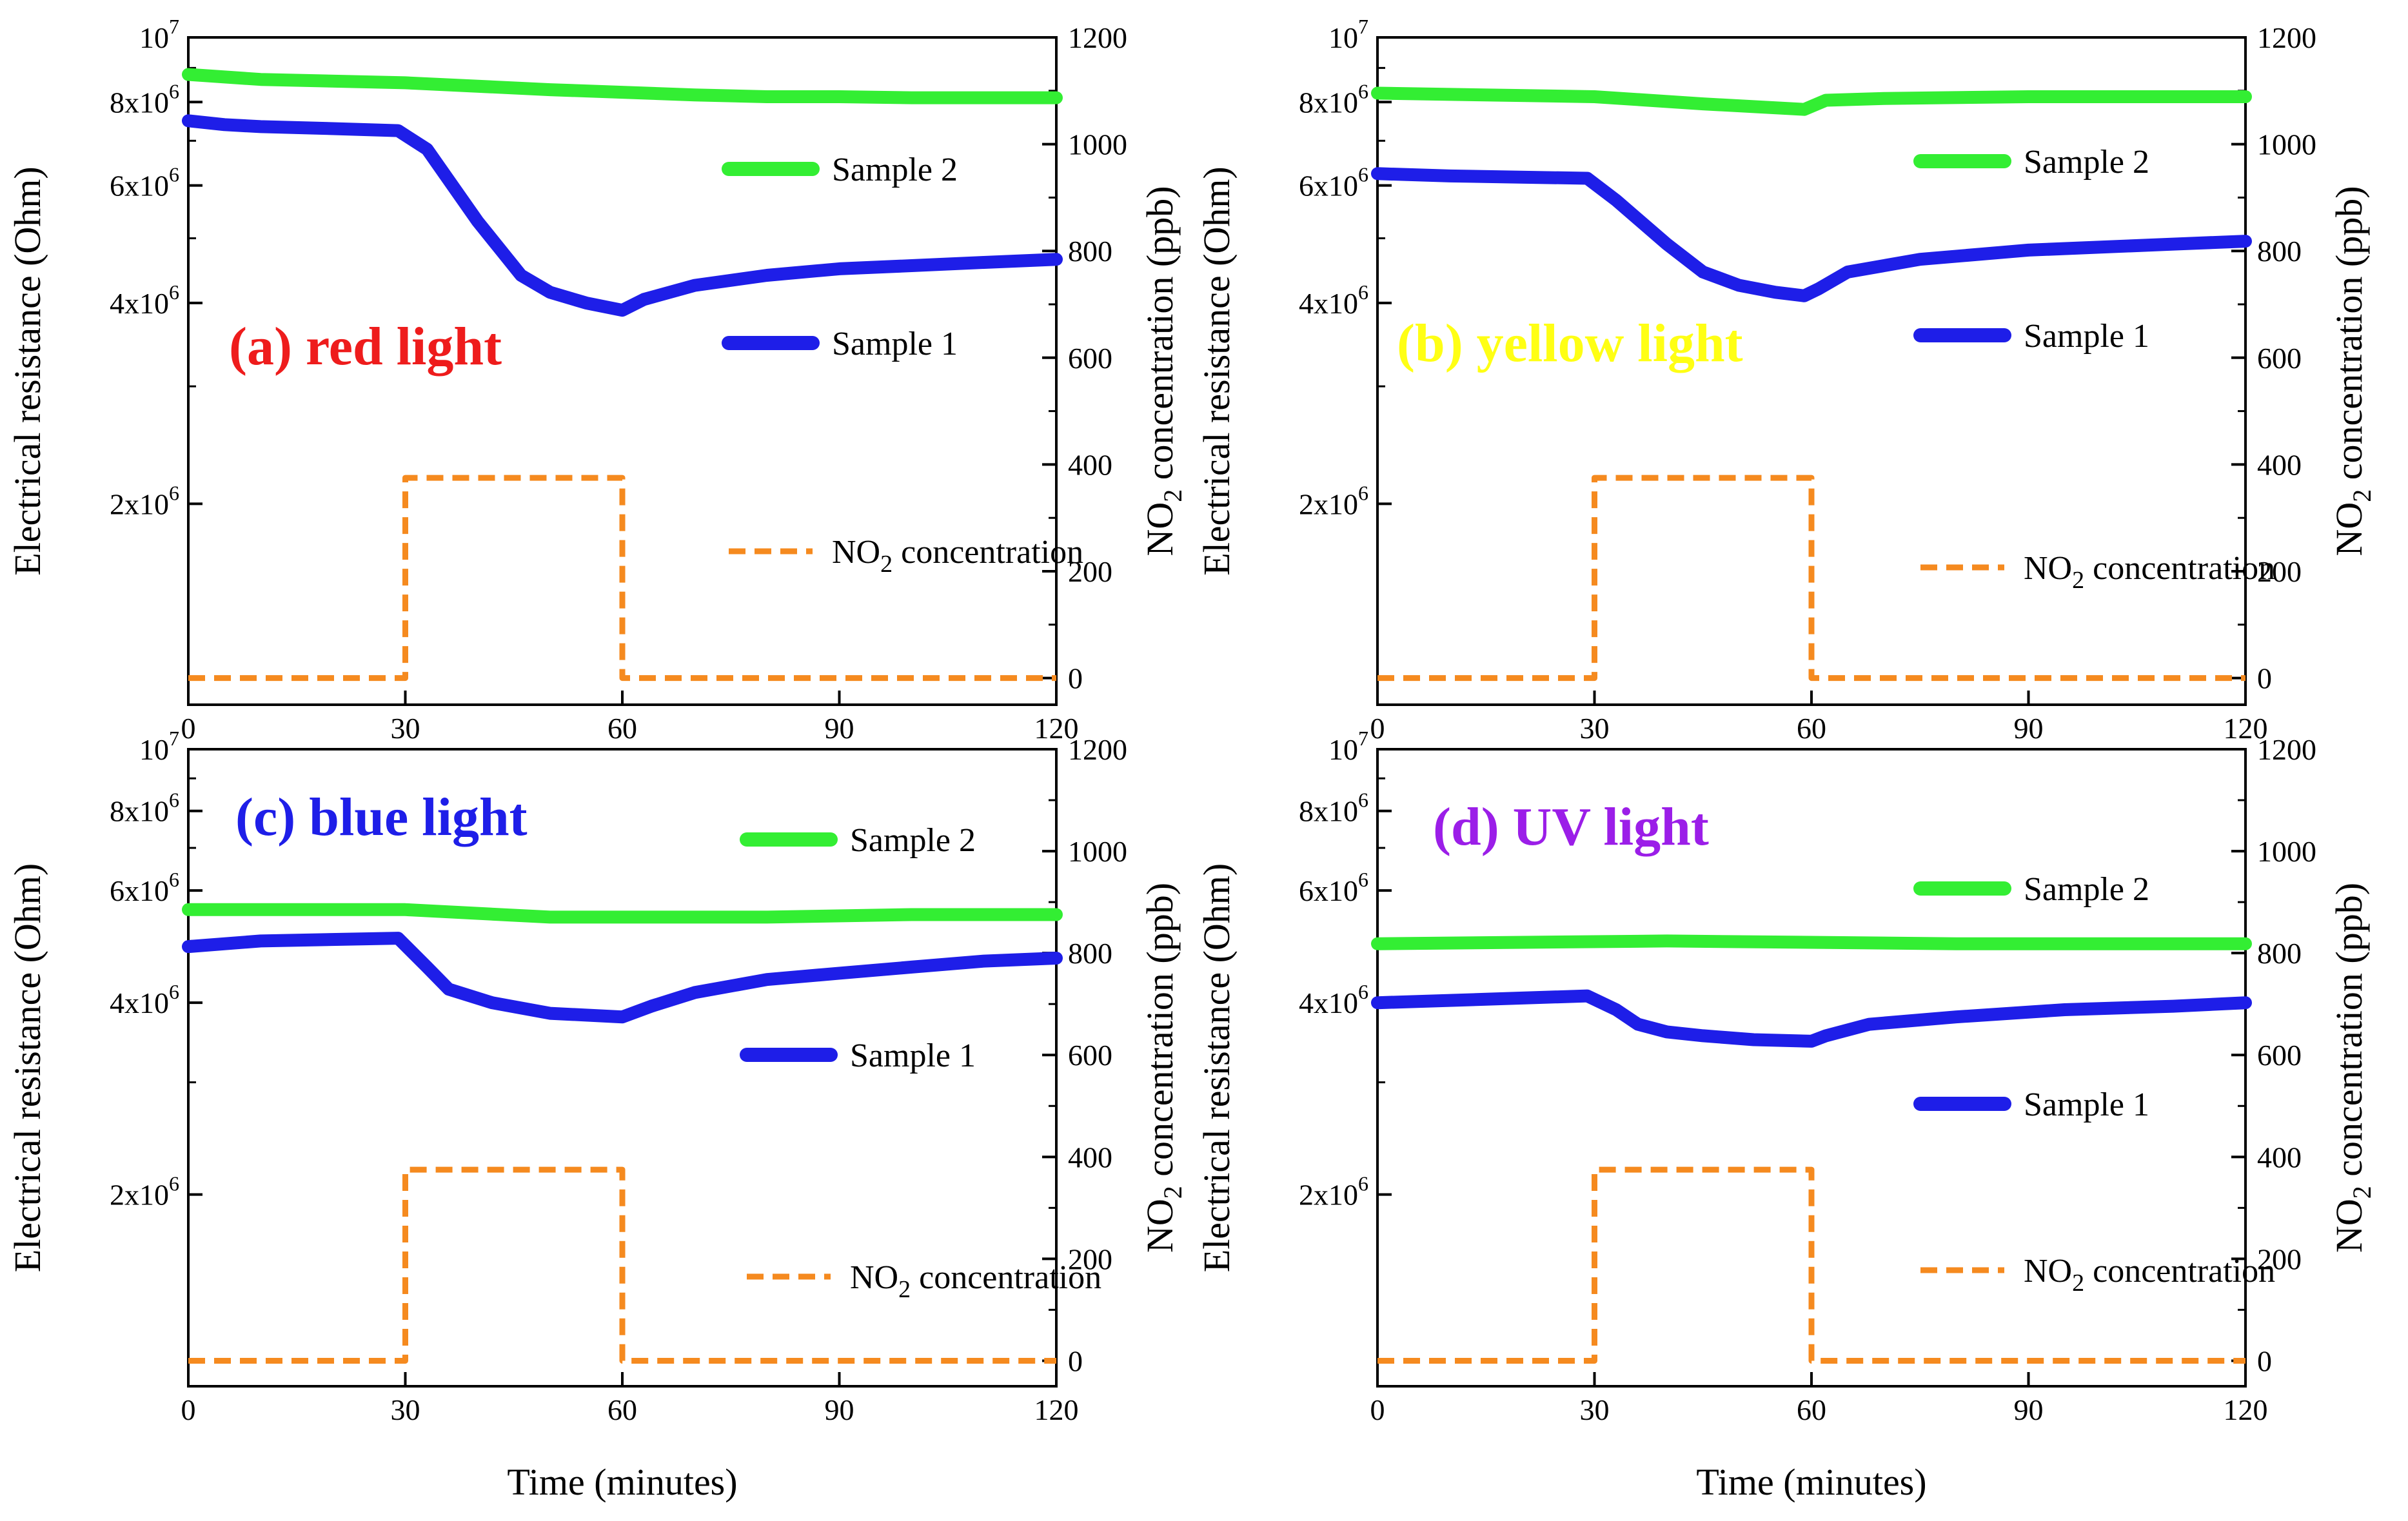 This screenshot has height=1521, width=2408. Describe the element at coordinates (1172, 1192) in the screenshot. I see `y2-label-subscript: 2` at that location.